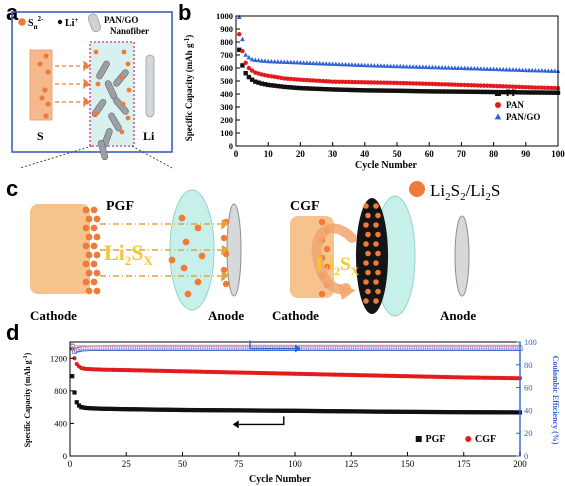 The width and height of the screenshot is (565, 486). What do you see at coordinates (418, 439) in the screenshot?
I see `d-legend-marker` at bounding box center [418, 439].